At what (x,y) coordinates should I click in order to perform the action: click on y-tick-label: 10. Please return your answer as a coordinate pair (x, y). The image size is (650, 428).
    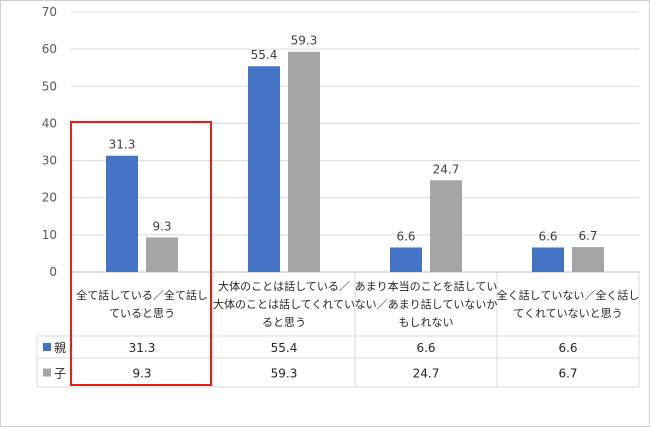
    Looking at the image, I should click on (49, 235).